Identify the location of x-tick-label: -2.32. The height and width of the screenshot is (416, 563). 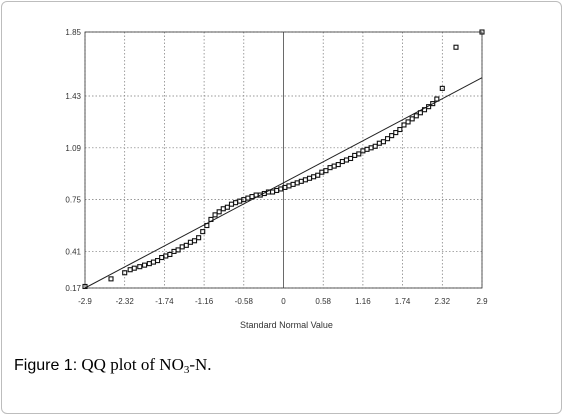
(125, 301).